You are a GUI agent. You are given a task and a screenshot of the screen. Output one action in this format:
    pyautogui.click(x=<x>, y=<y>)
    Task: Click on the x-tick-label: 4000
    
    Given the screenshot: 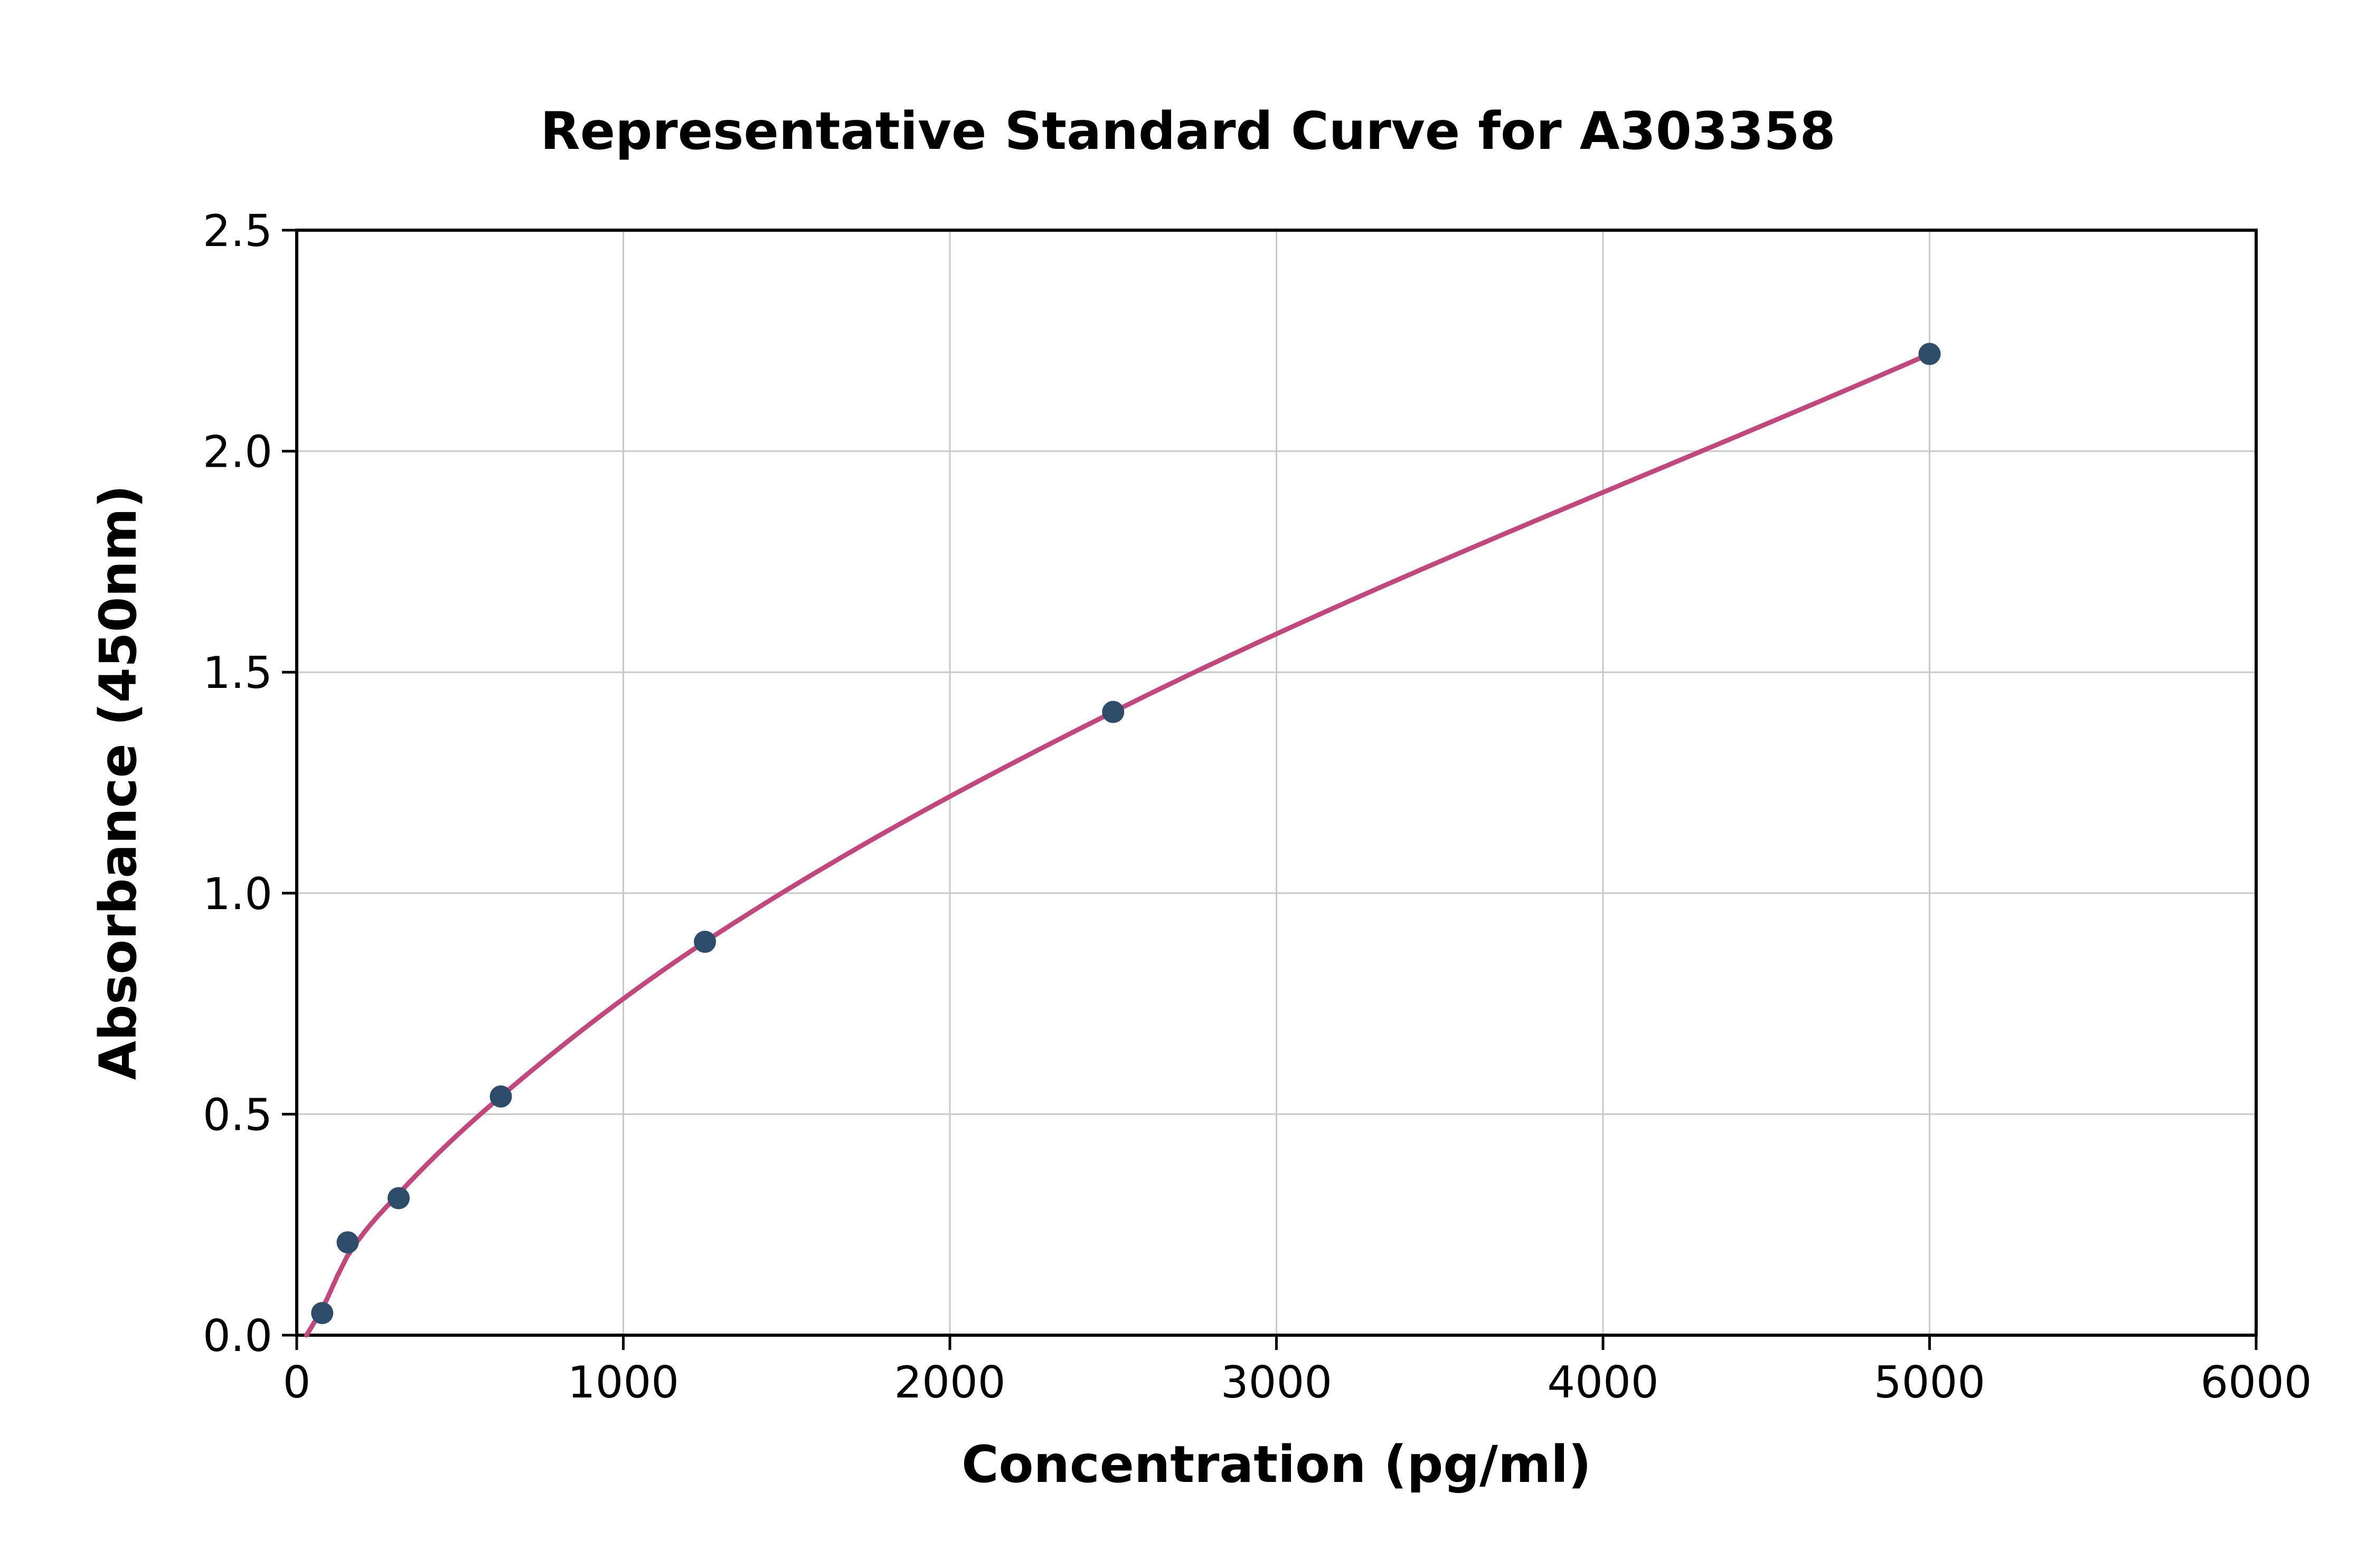 What is the action you would take?
    pyautogui.click(x=1603, y=1383)
    